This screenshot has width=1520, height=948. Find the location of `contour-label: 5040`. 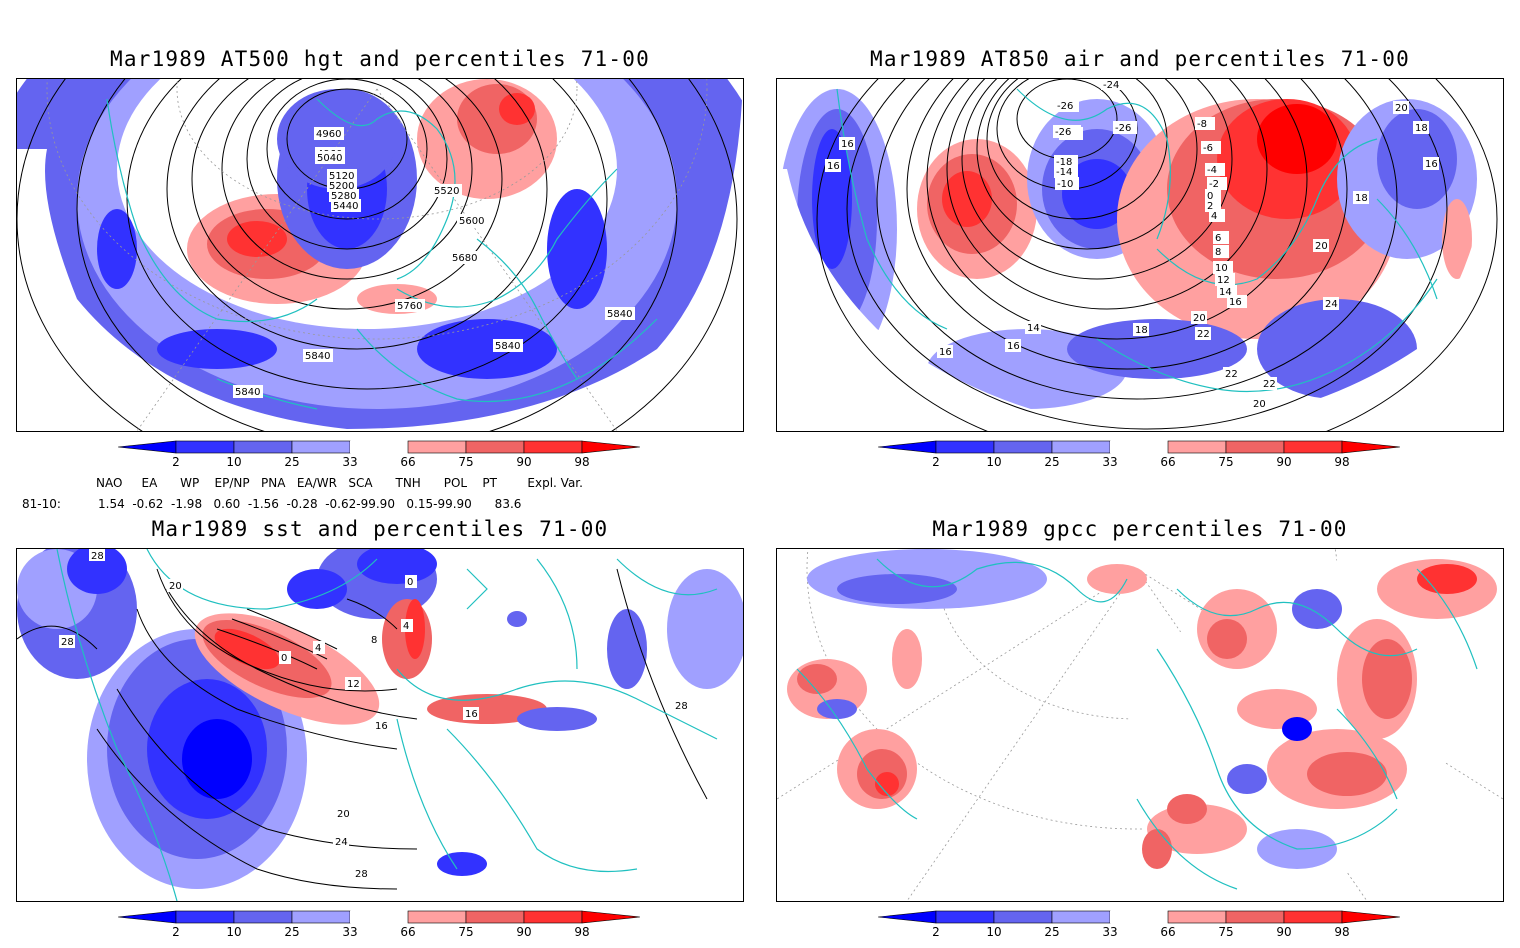

contour-label: 5040 is located at coordinates (329, 158).